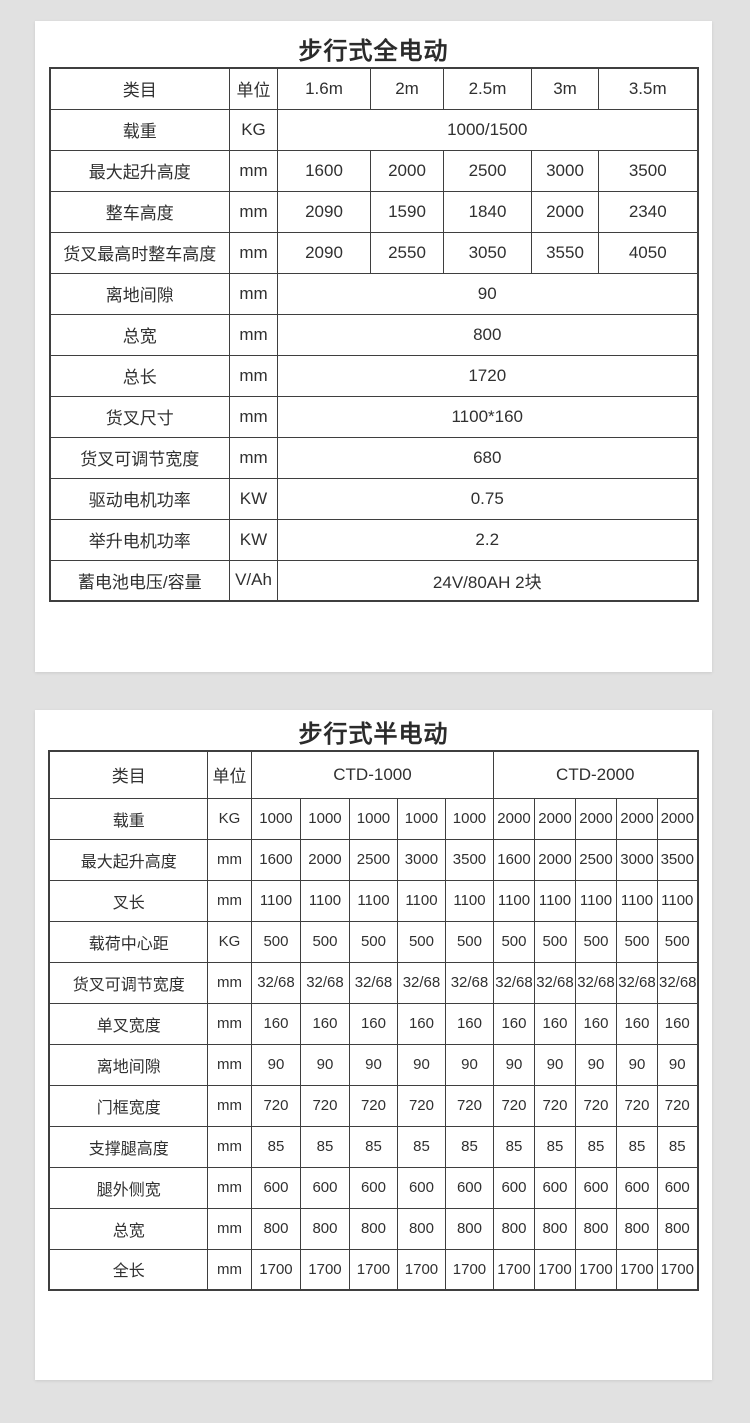  What do you see at coordinates (139, 129) in the screenshot?
I see `row-label: 载重` at bounding box center [139, 129].